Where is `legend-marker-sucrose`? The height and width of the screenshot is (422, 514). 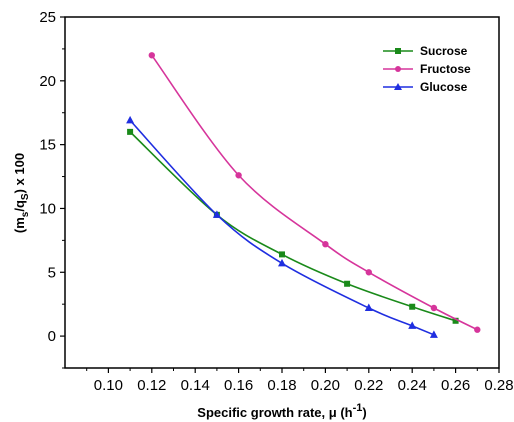 legend-marker-sucrose is located at coordinates (398, 51).